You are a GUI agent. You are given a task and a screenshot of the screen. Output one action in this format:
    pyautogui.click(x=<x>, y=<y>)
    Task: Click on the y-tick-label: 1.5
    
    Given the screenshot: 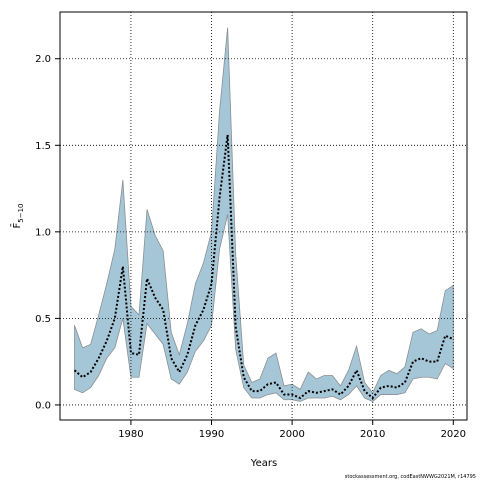 What is the action you would take?
    pyautogui.click(x=43, y=146)
    